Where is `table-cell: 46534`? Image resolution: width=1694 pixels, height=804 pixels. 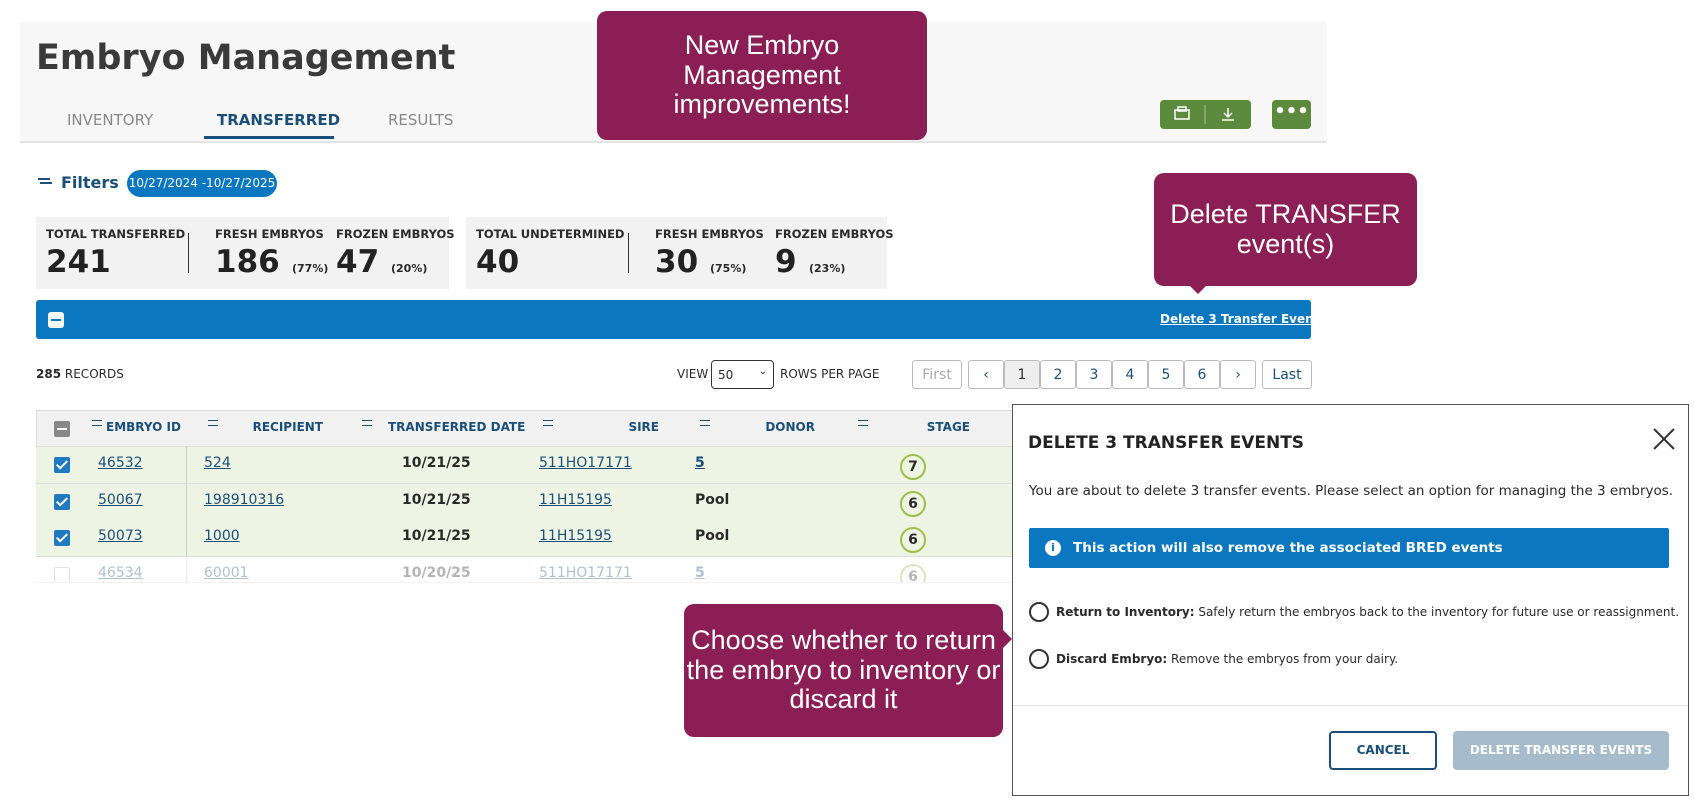
table-cell: 46534 is located at coordinates (120, 572).